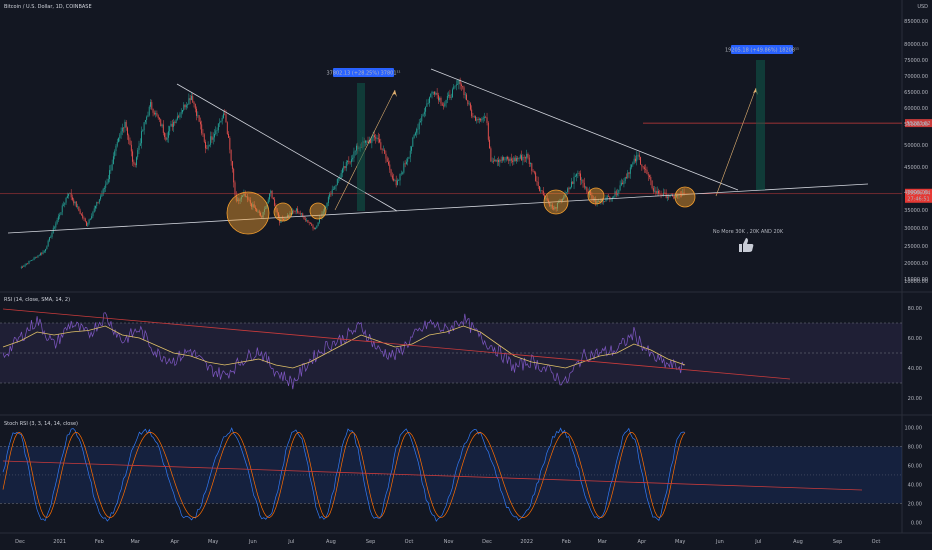  Describe the element at coordinates (916, 77) in the screenshot. I see `price-tick-label: 70000.00` at that location.